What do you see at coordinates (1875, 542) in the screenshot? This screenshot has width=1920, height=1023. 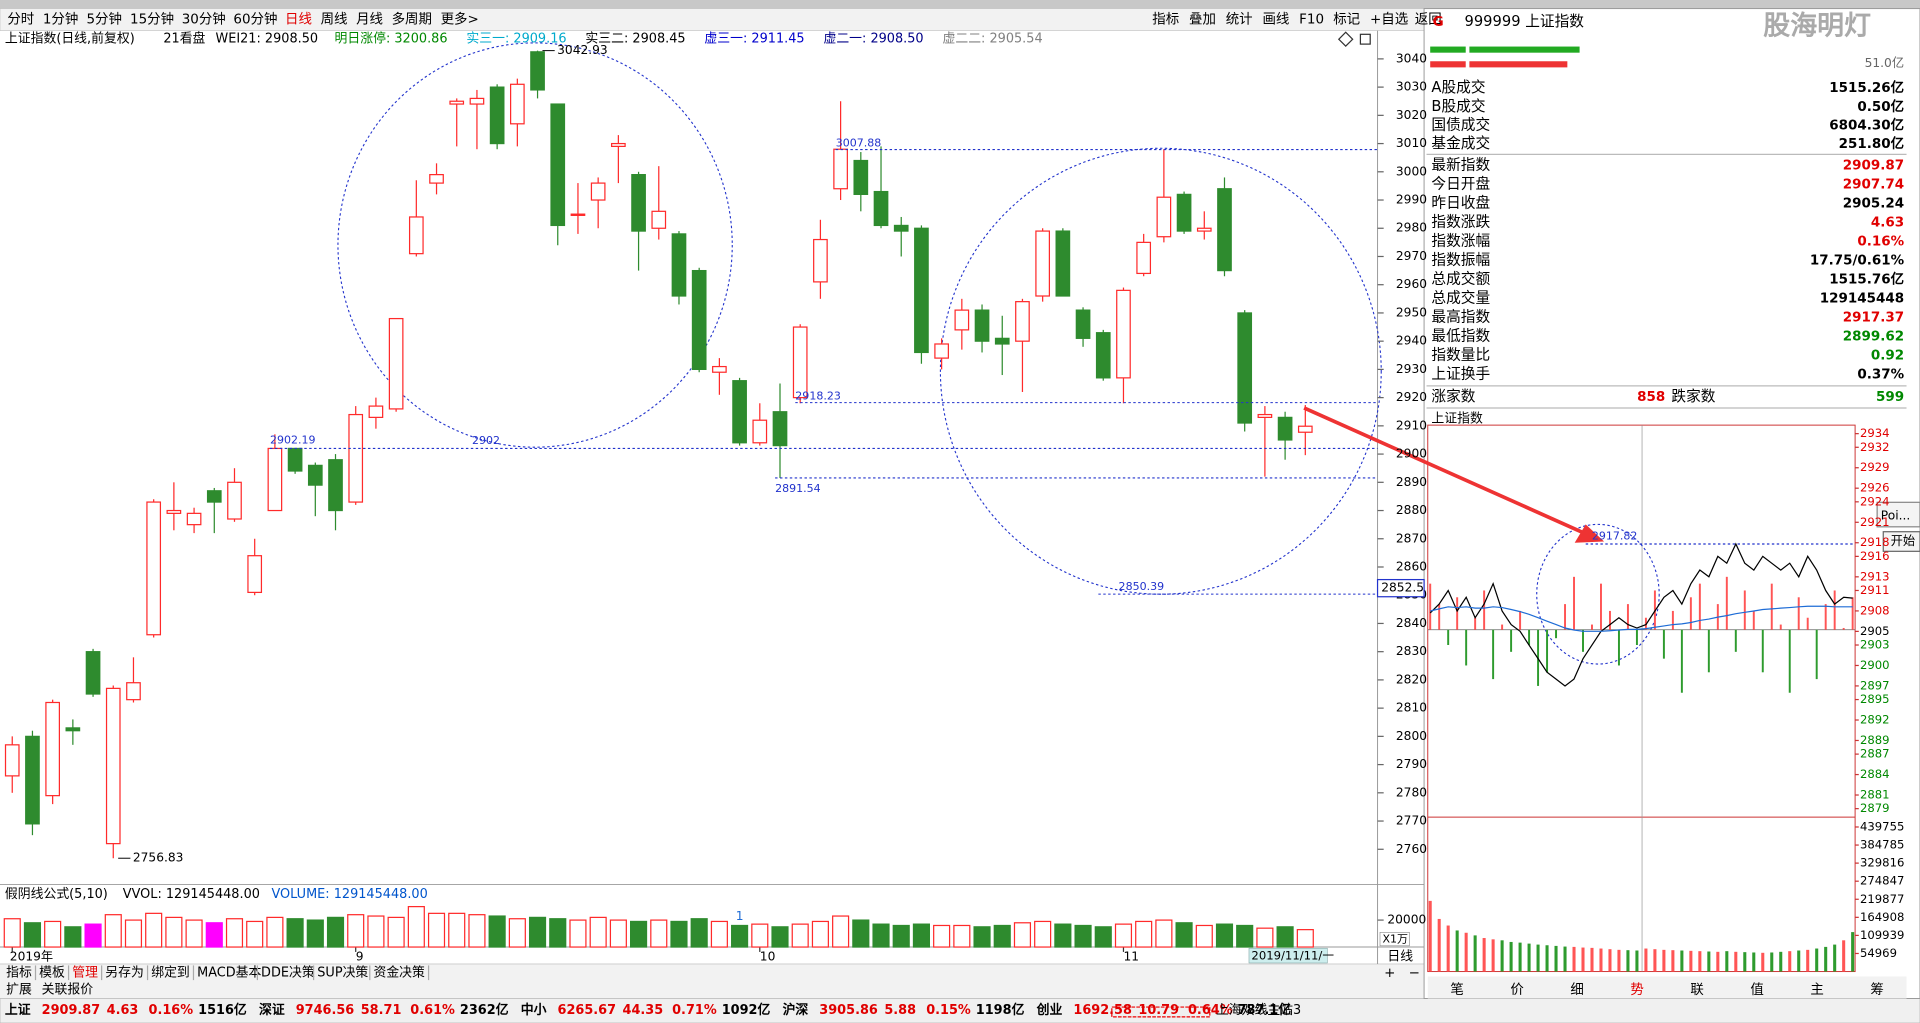 I see `y-tick-label: 2918` at bounding box center [1875, 542].